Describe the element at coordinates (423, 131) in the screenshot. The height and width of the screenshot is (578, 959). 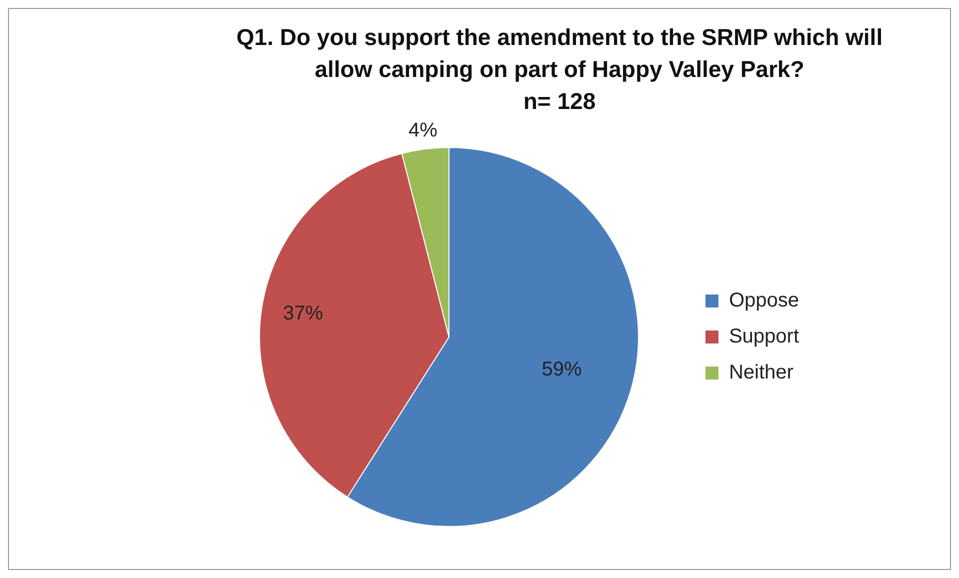
I see `data-label: 4%` at that location.